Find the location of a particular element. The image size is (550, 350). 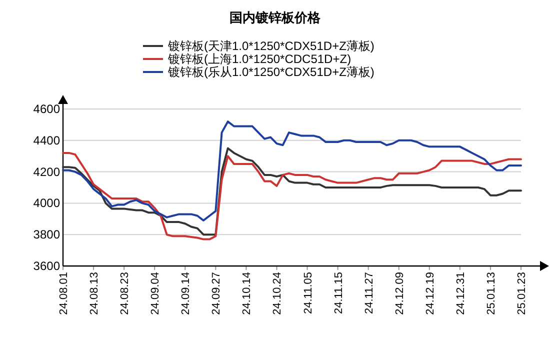

x-tick-label: 24.09.14 is located at coordinates (186, 293).